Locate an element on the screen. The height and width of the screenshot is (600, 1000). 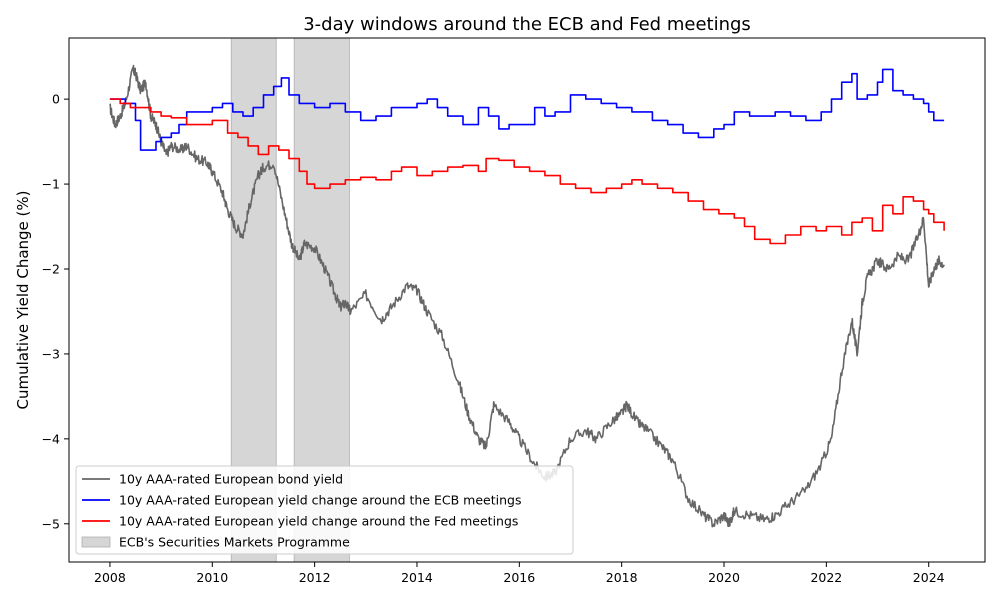
y-tick-label-2: −2 is located at coordinates (51, 269).